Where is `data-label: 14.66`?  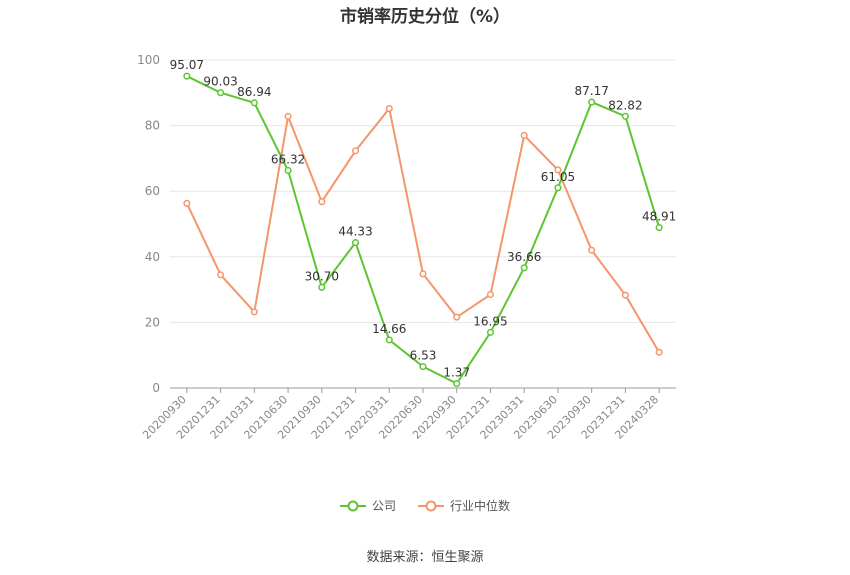 data-label: 14.66 is located at coordinates (389, 329).